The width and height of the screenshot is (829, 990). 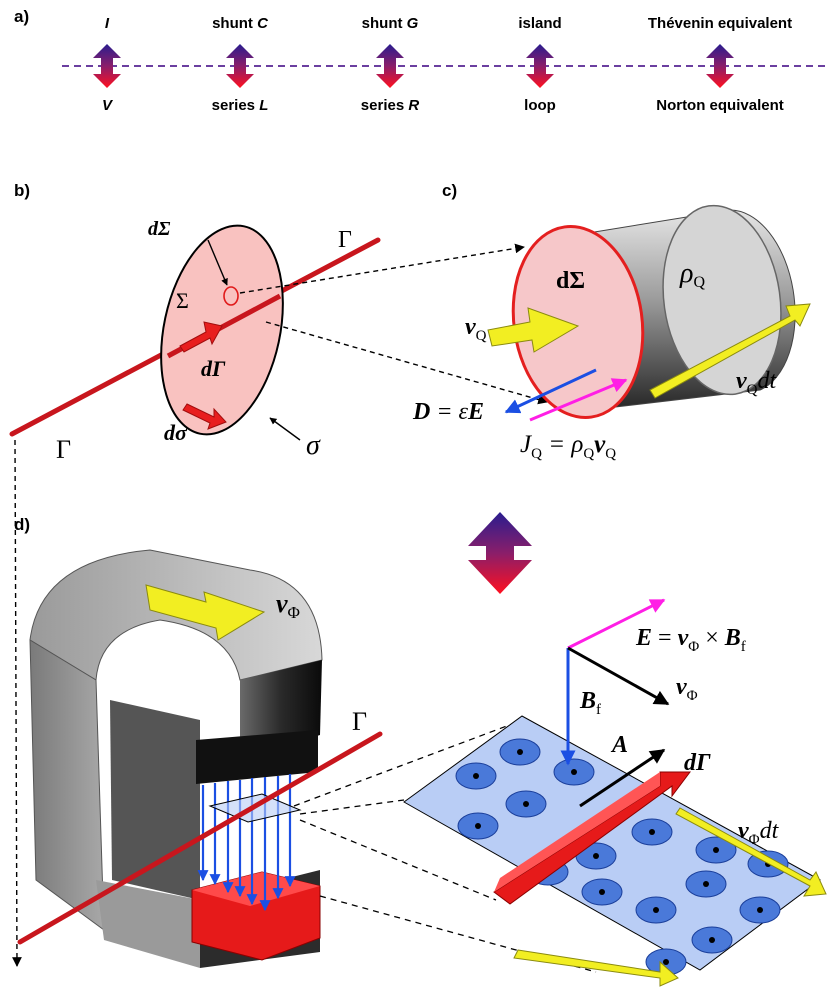 I want to click on v-q-dt-arrow, so click(x=730, y=351).